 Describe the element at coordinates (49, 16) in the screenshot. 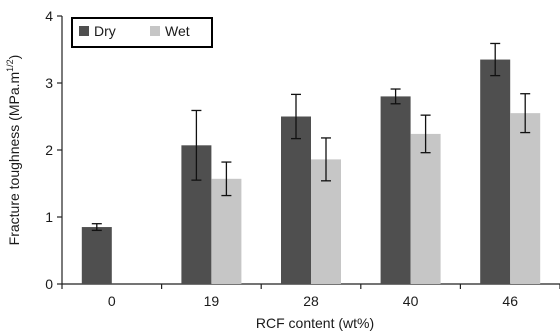

I see `y-tick-label: 4` at that location.